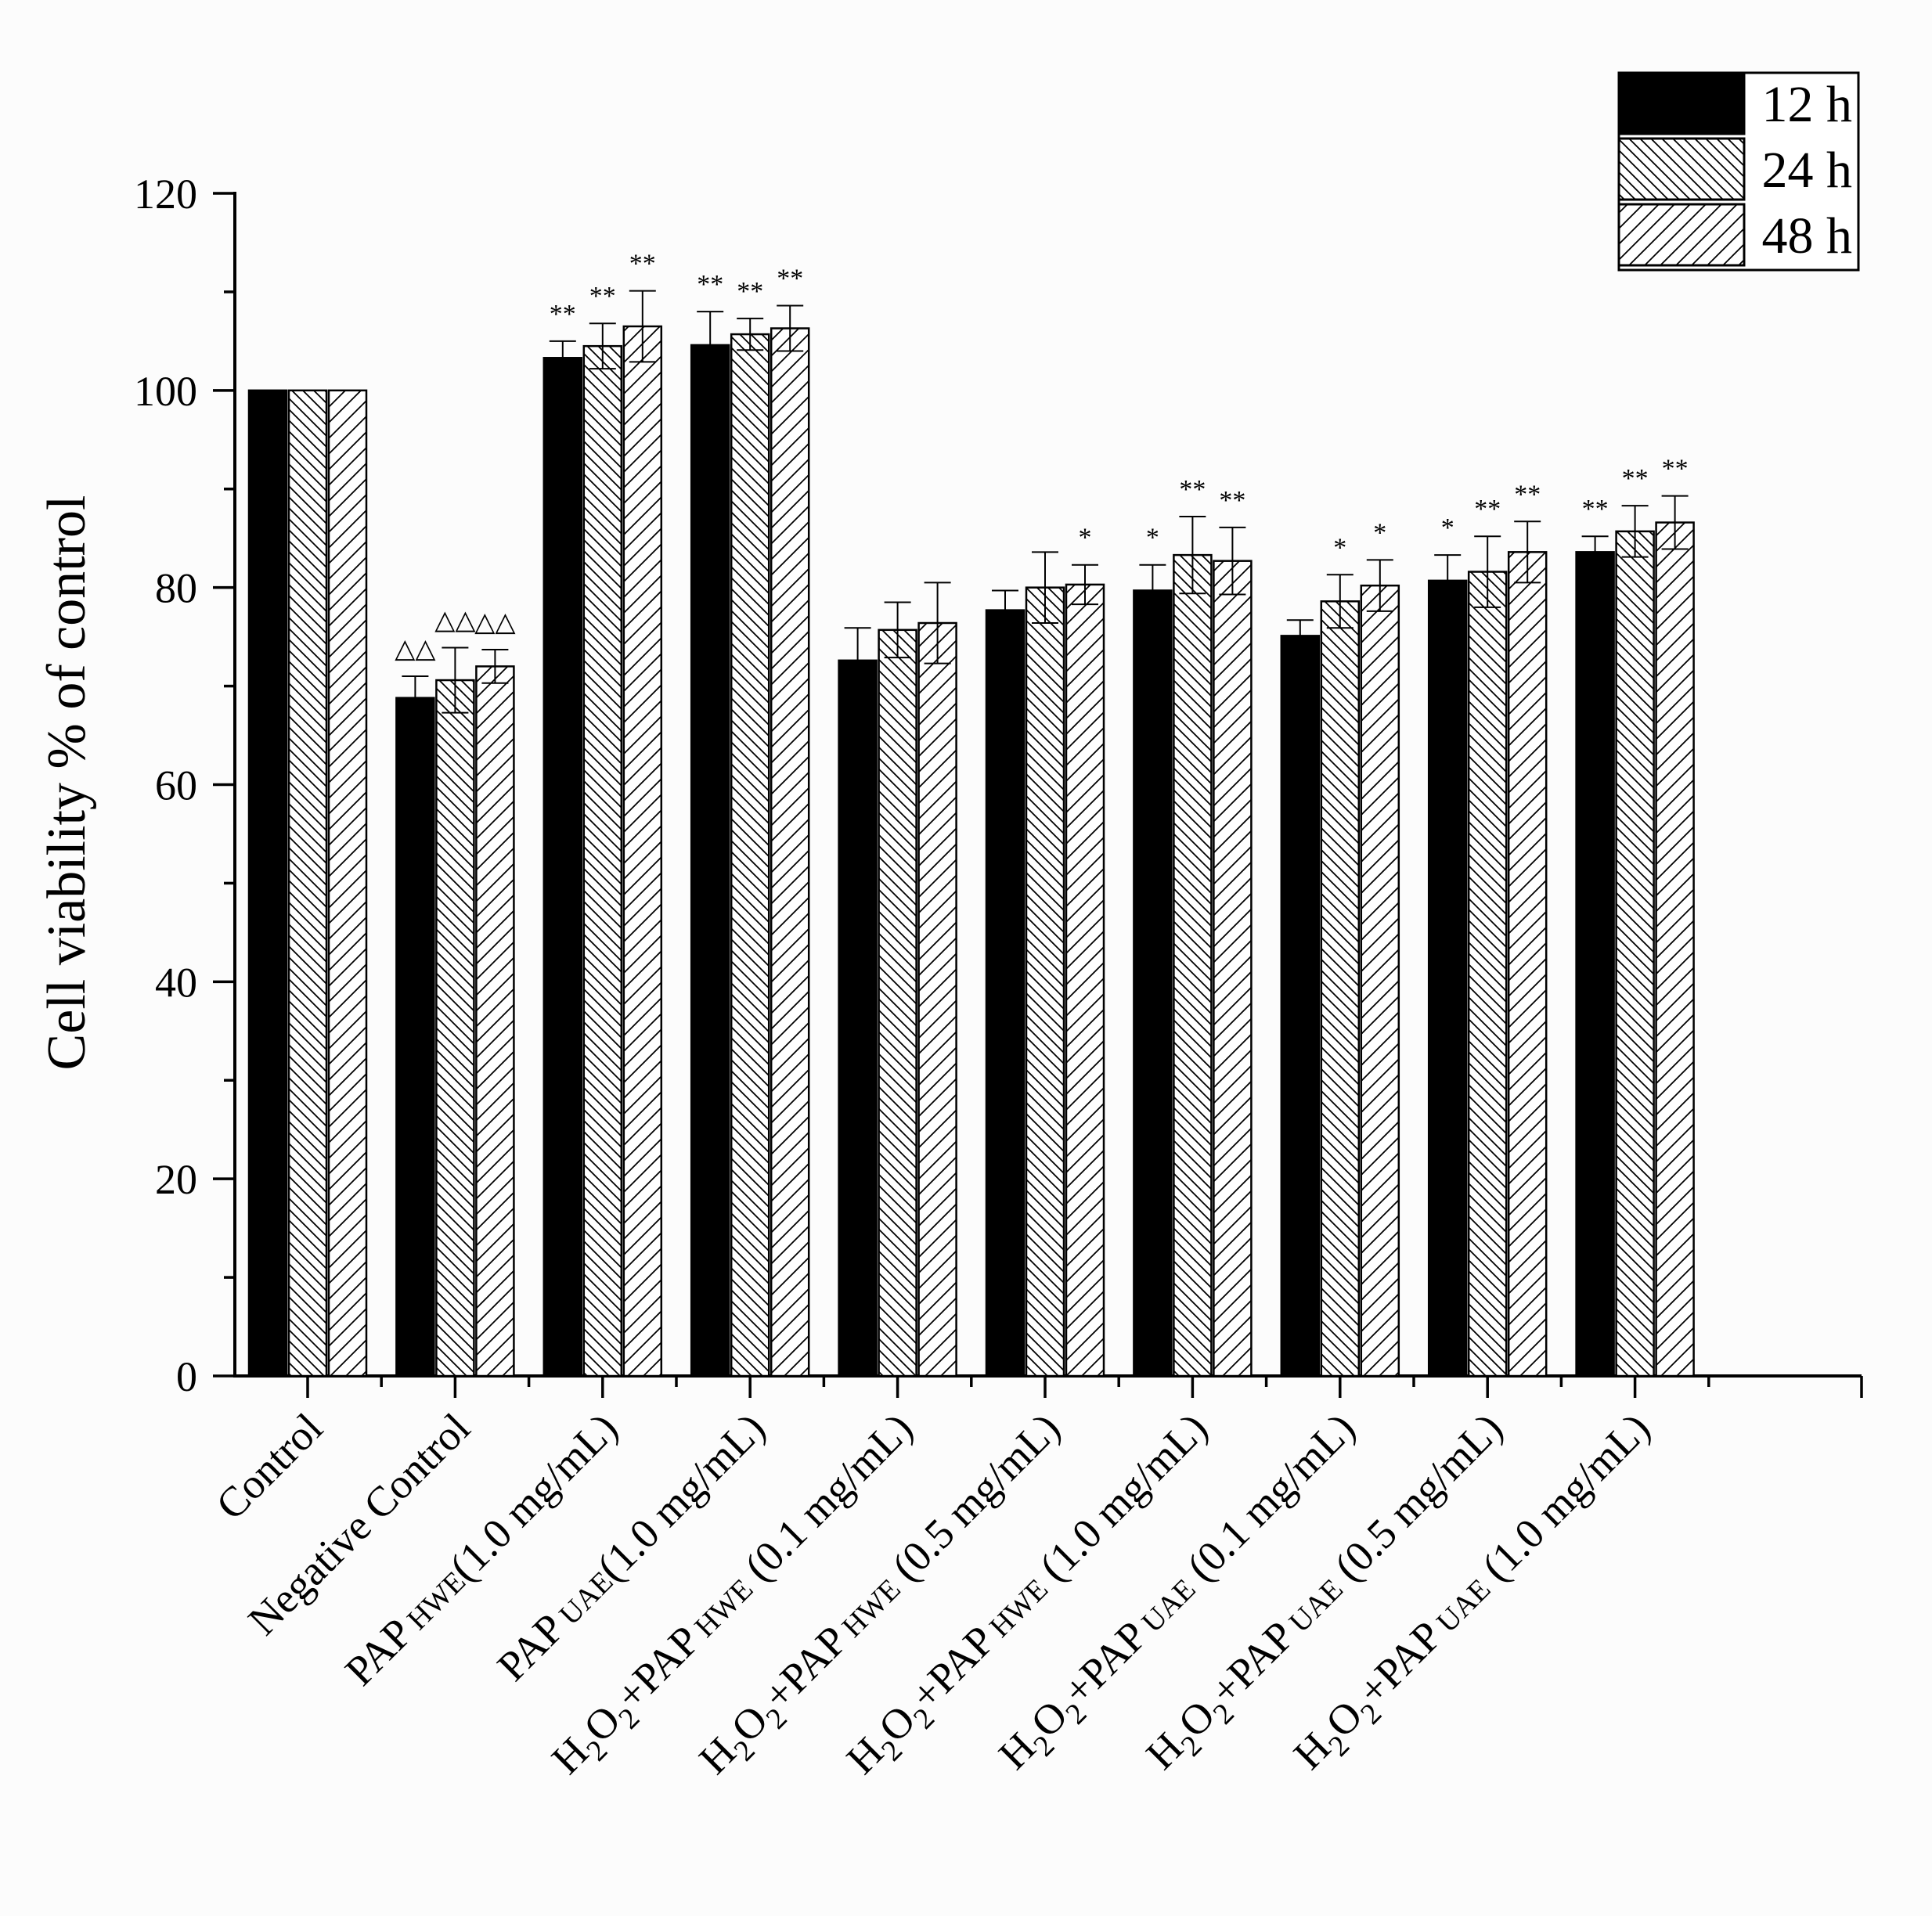  Describe the element at coordinates (67, 783) in the screenshot. I see `y-axis-title: Cell viability % of control` at that location.